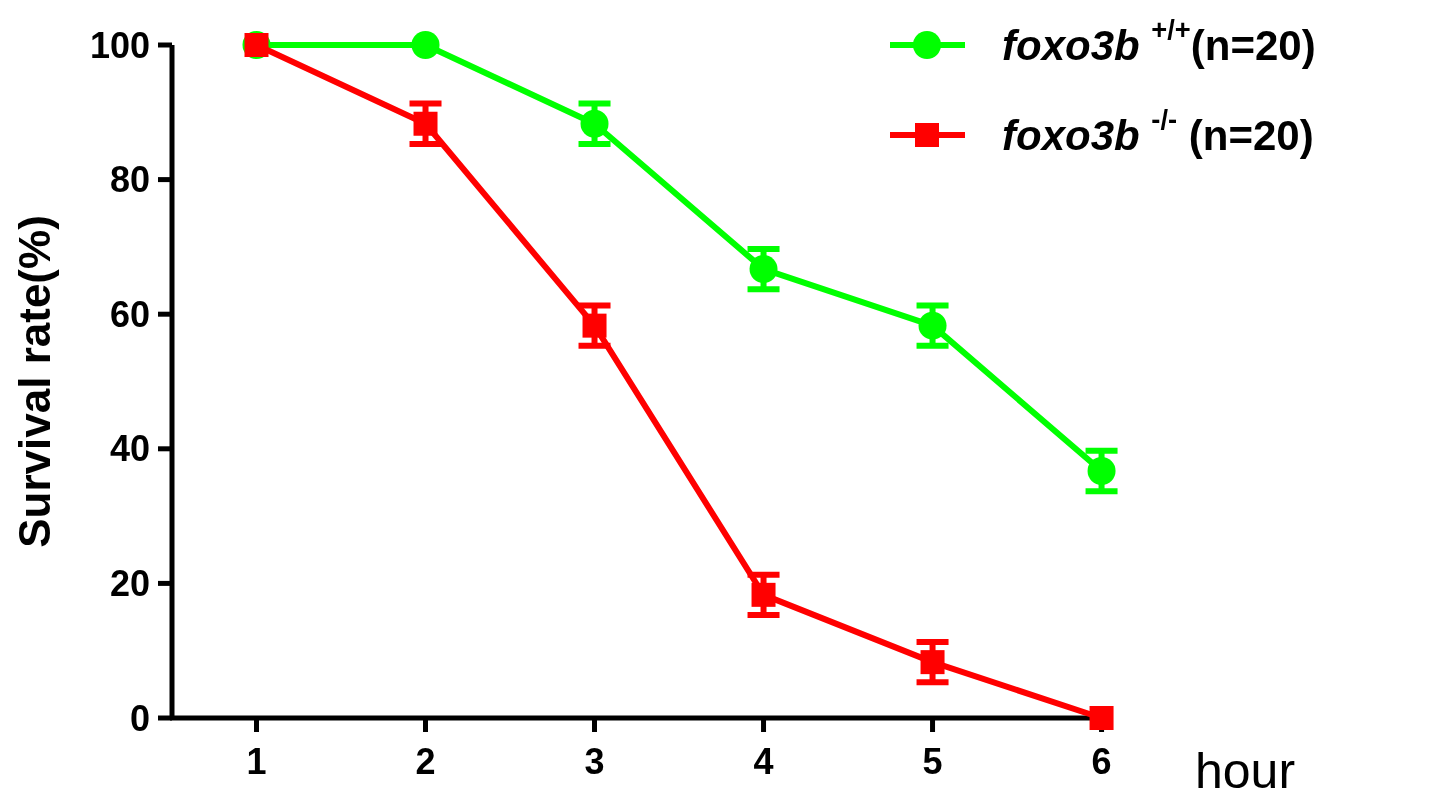 The height and width of the screenshot is (802, 1456). What do you see at coordinates (129, 314) in the screenshot?
I see `y-tick-label: 60` at bounding box center [129, 314].